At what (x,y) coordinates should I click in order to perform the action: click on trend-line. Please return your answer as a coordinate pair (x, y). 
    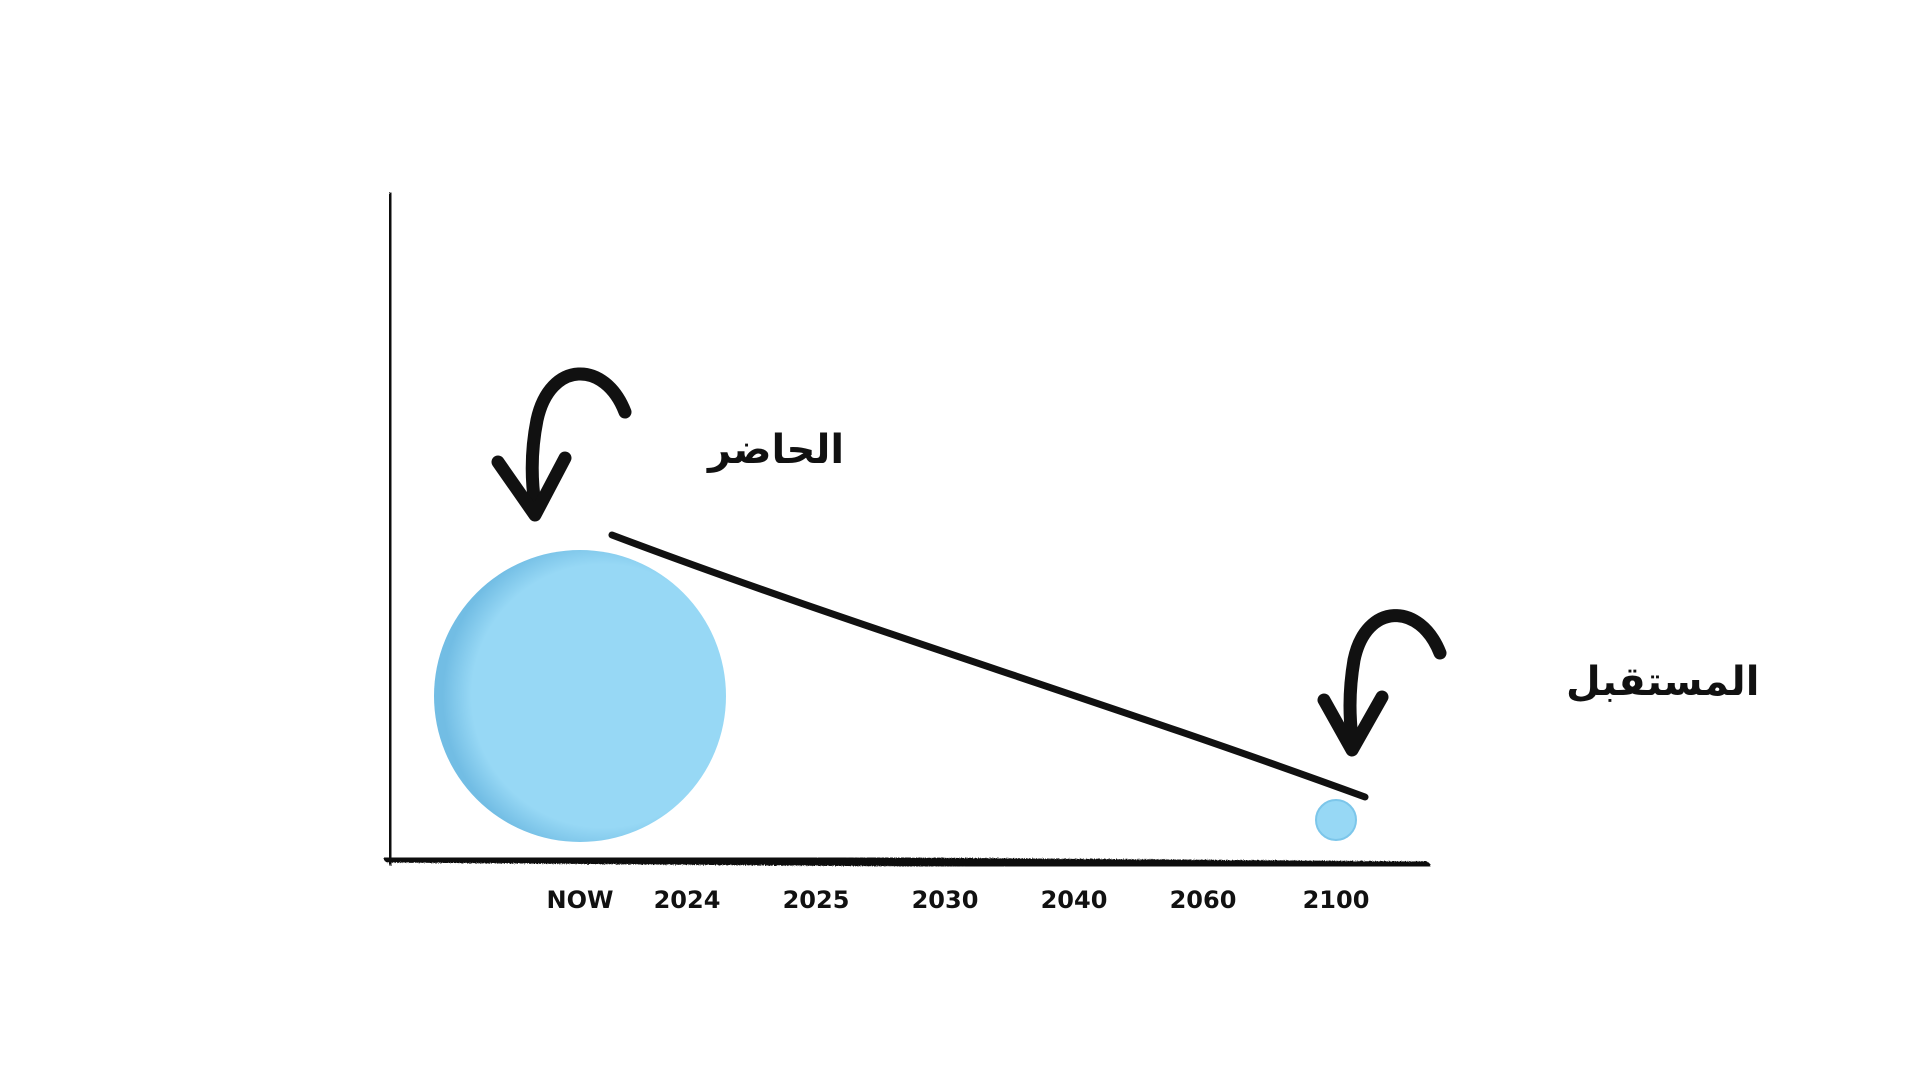
    Looking at the image, I should click on (988, 666).